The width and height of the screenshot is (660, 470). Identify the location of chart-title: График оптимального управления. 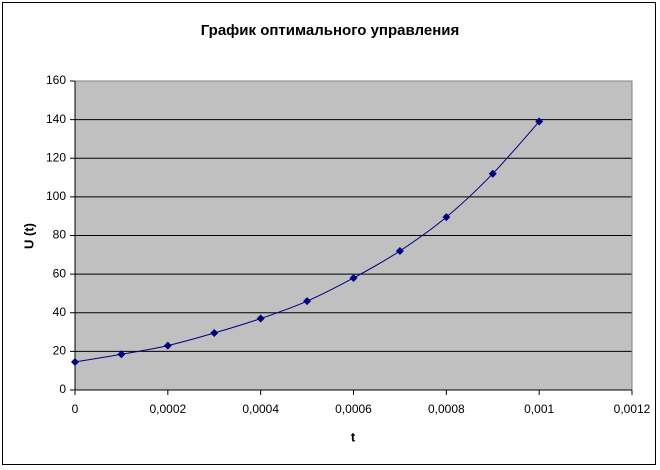
(330, 30).